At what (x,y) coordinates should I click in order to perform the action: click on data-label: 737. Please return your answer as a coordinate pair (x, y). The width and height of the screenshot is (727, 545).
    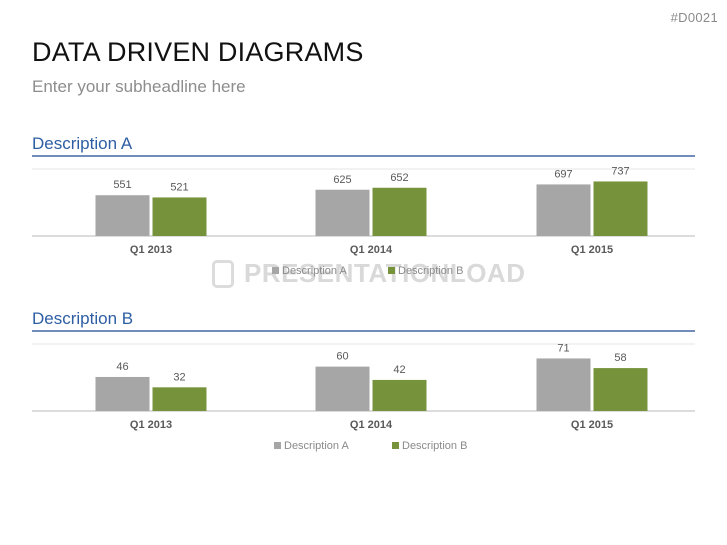
    Looking at the image, I should click on (620, 171).